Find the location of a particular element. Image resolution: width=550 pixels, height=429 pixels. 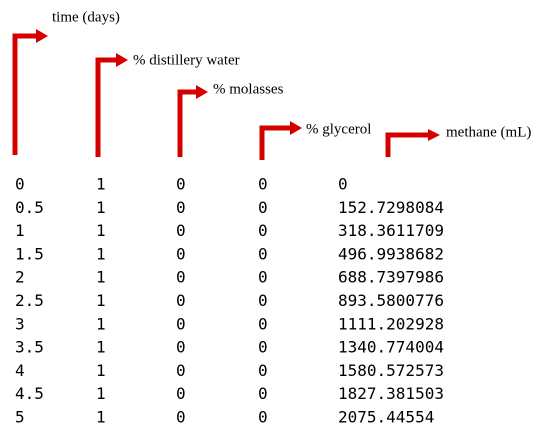

table-cell: 2075.44554 is located at coordinates (386, 417).